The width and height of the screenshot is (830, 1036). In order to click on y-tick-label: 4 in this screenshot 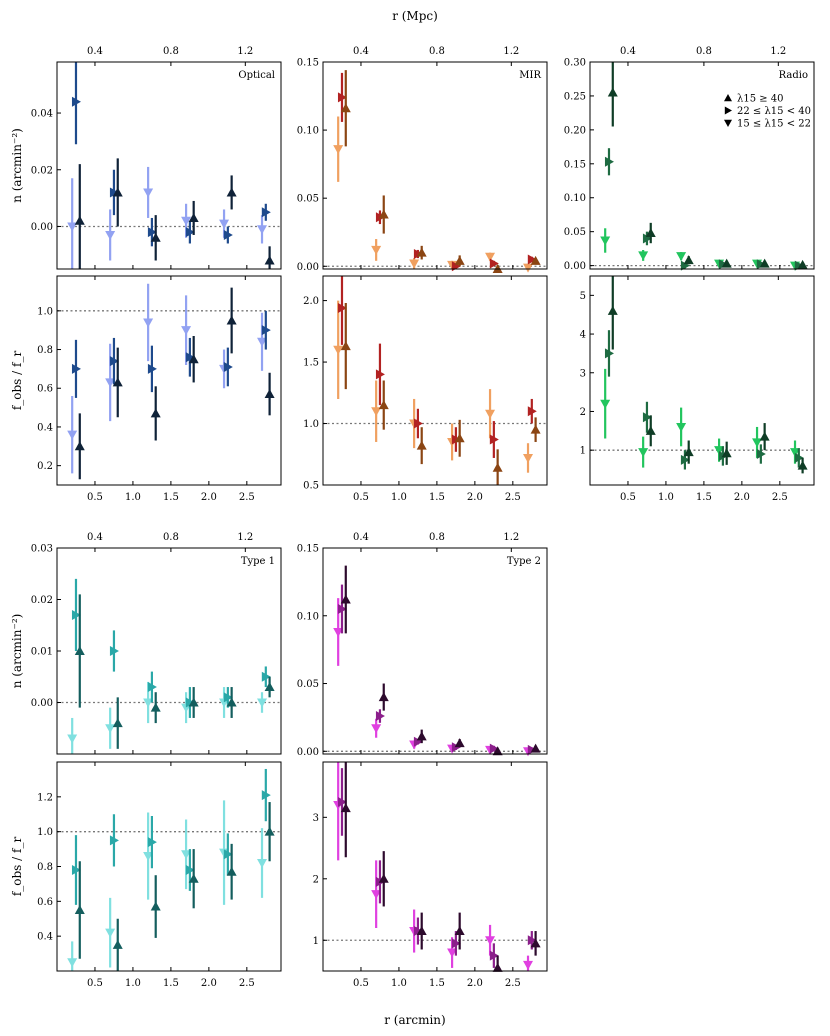, I will do `click(583, 335)`.